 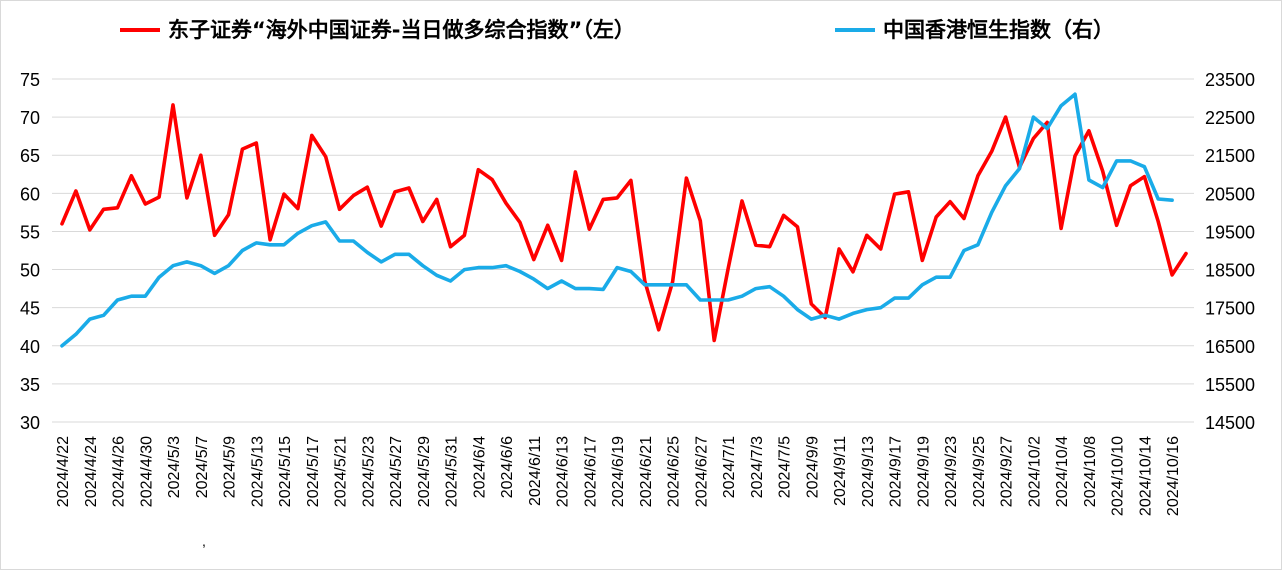 What do you see at coordinates (979, 471) in the screenshot?
I see `x-tick-label: 2024/9/25` at bounding box center [979, 471].